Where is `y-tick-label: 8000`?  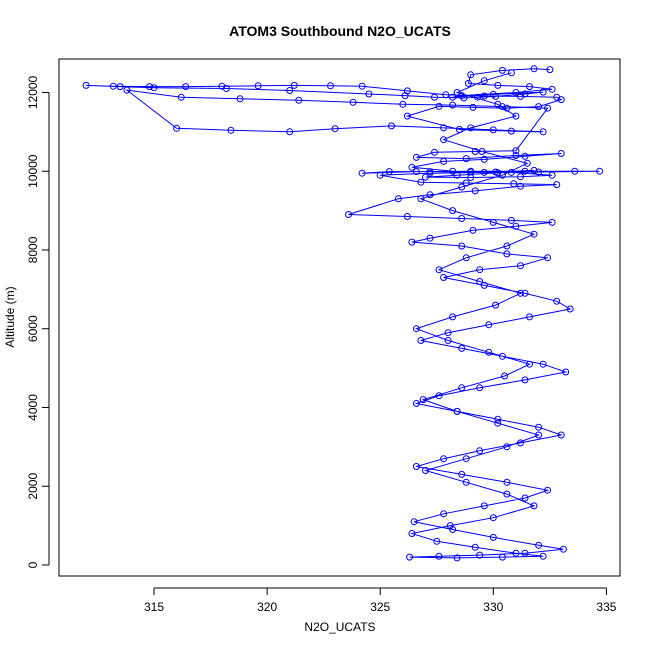 y-tick-label: 8000 is located at coordinates (33, 249).